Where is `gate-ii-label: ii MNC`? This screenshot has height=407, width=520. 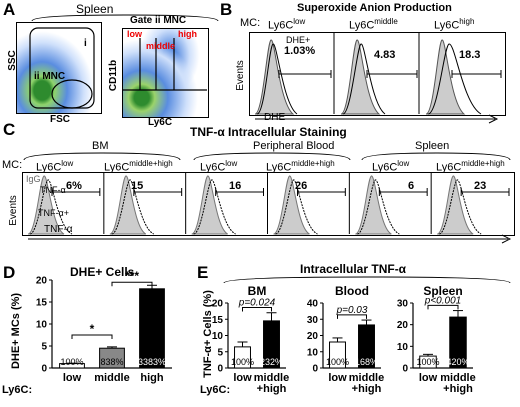
gate-ii-label: ii MNC is located at coordinates (50, 76).